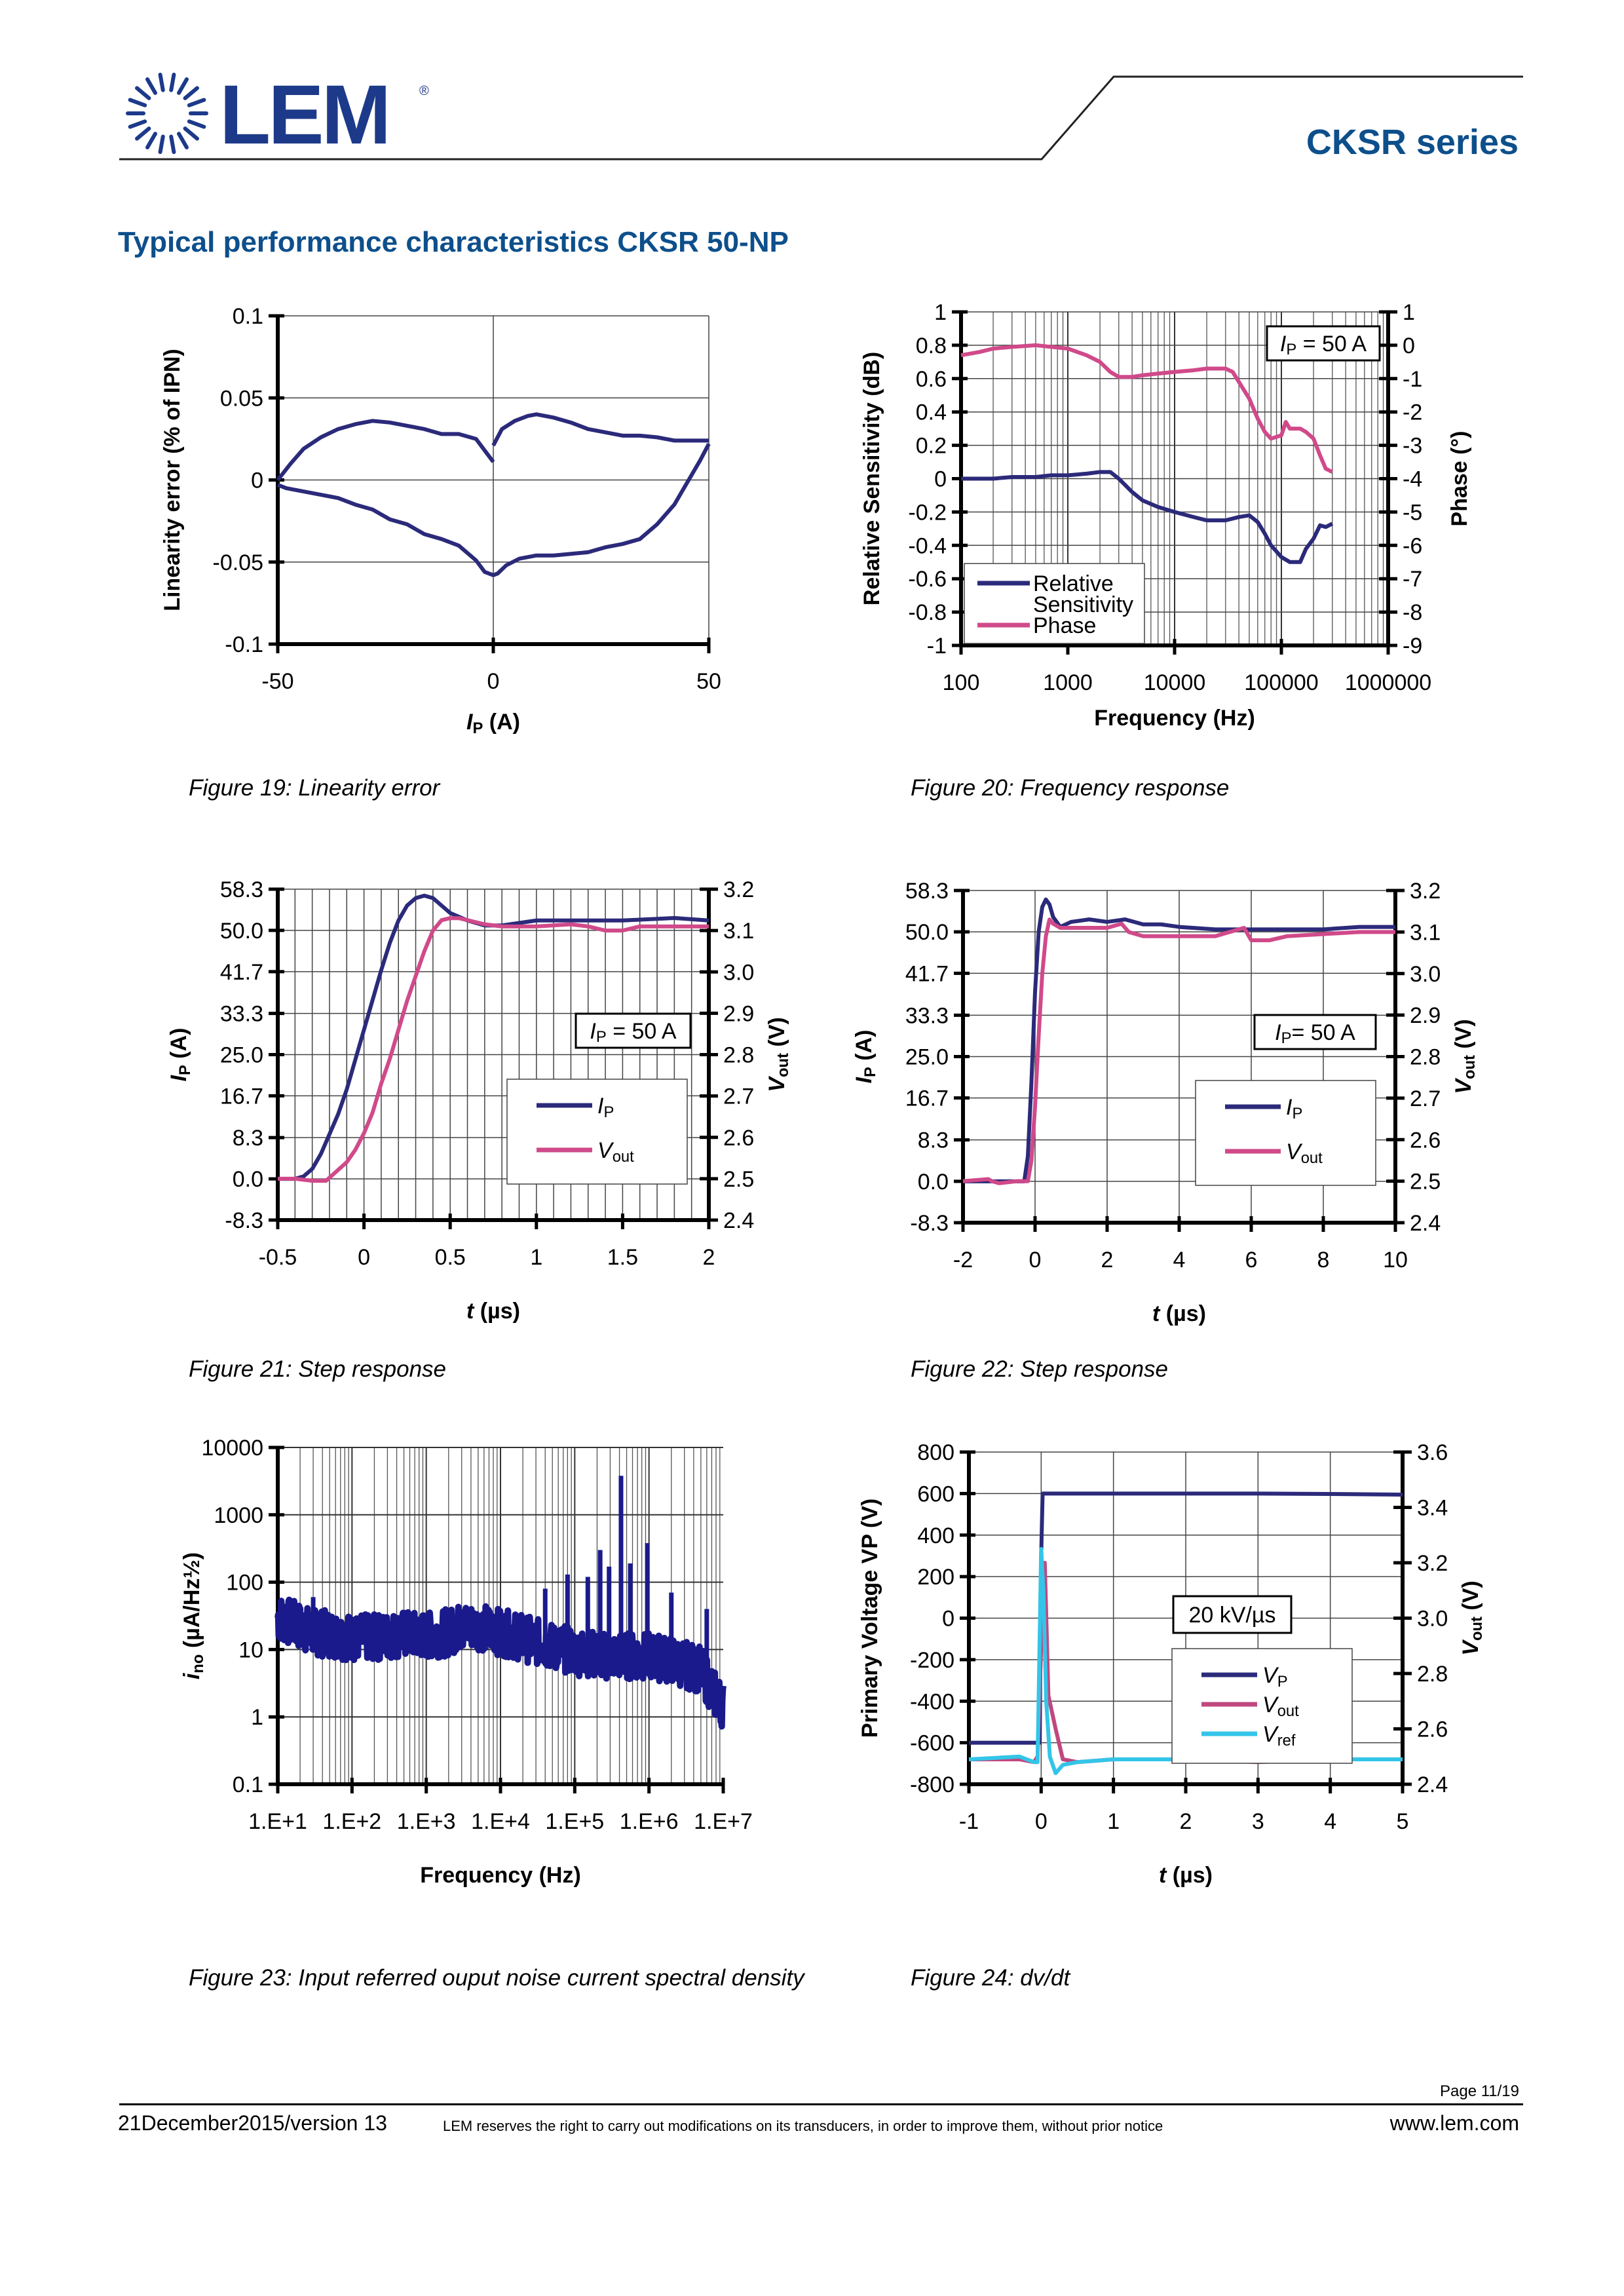 This screenshot has width=1624, height=2296. What do you see at coordinates (1280, 1706) in the screenshot?
I see `legend-label: Vout` at bounding box center [1280, 1706].